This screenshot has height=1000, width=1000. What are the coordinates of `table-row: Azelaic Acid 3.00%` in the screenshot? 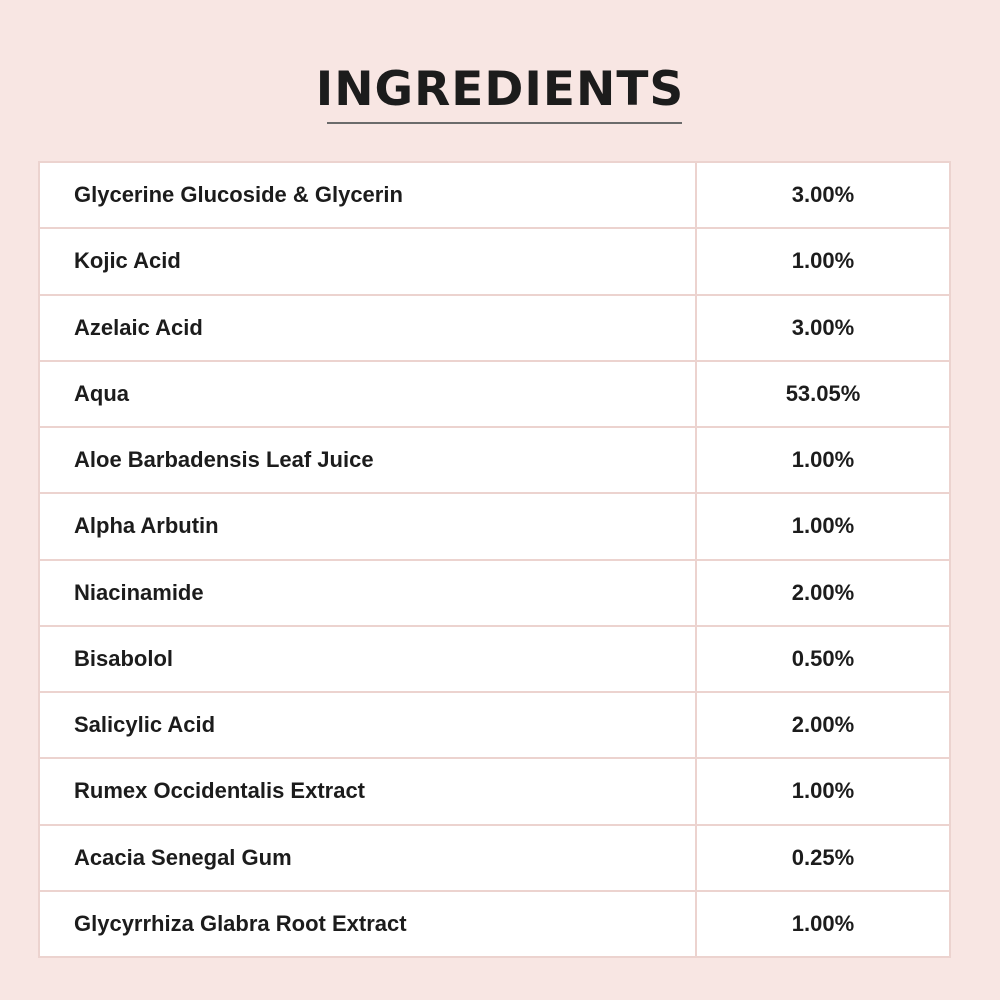 It's located at (494, 327).